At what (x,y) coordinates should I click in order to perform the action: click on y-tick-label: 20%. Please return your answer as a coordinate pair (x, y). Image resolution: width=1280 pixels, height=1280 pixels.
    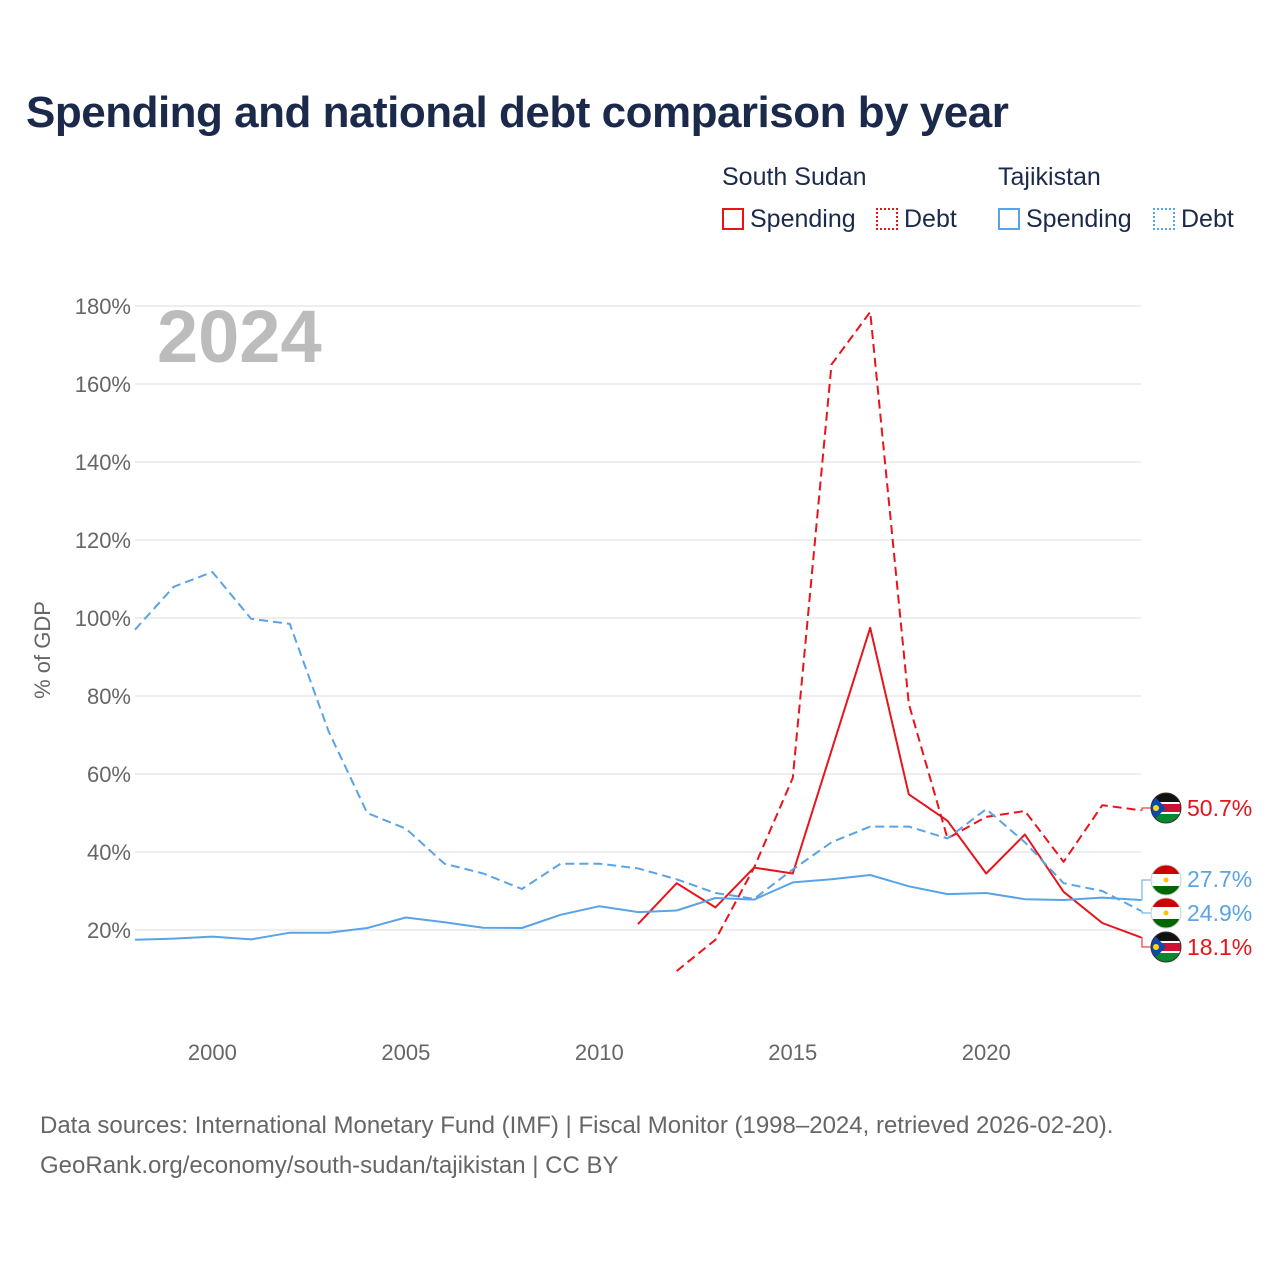
    Looking at the image, I should click on (109, 930).